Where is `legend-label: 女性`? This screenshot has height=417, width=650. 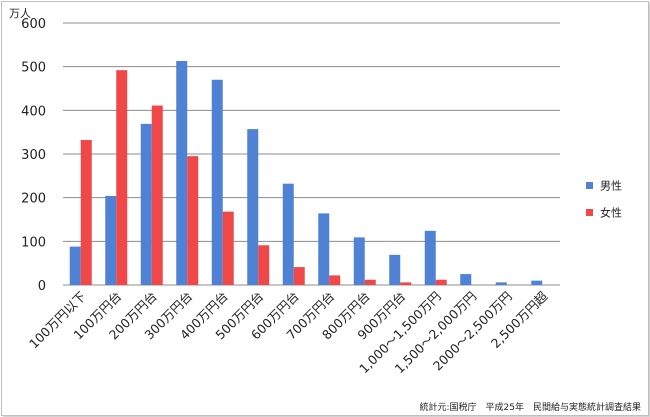 legend-label: 女性 is located at coordinates (611, 213).